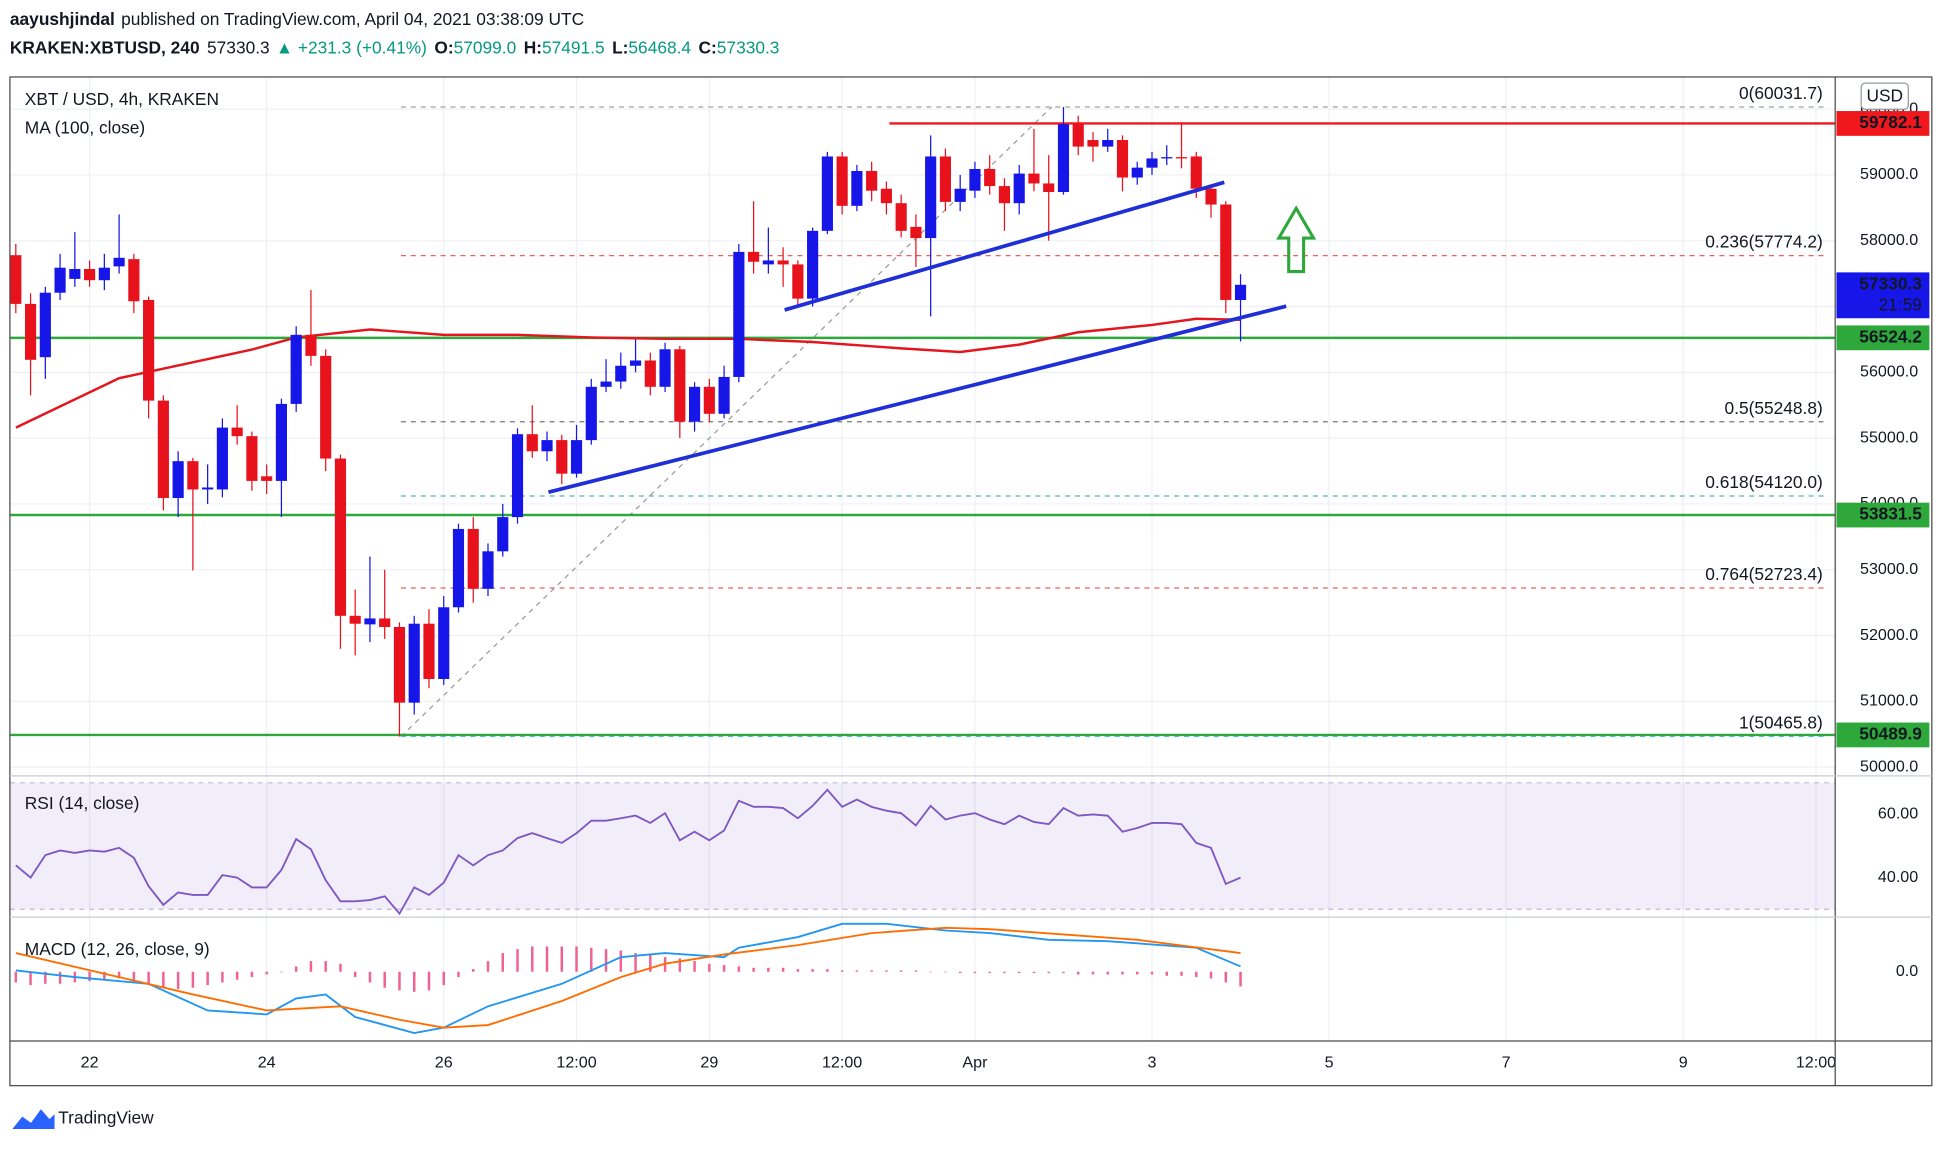  Describe the element at coordinates (1890, 283) in the screenshot. I see `last-price-label: 57330.3` at that location.